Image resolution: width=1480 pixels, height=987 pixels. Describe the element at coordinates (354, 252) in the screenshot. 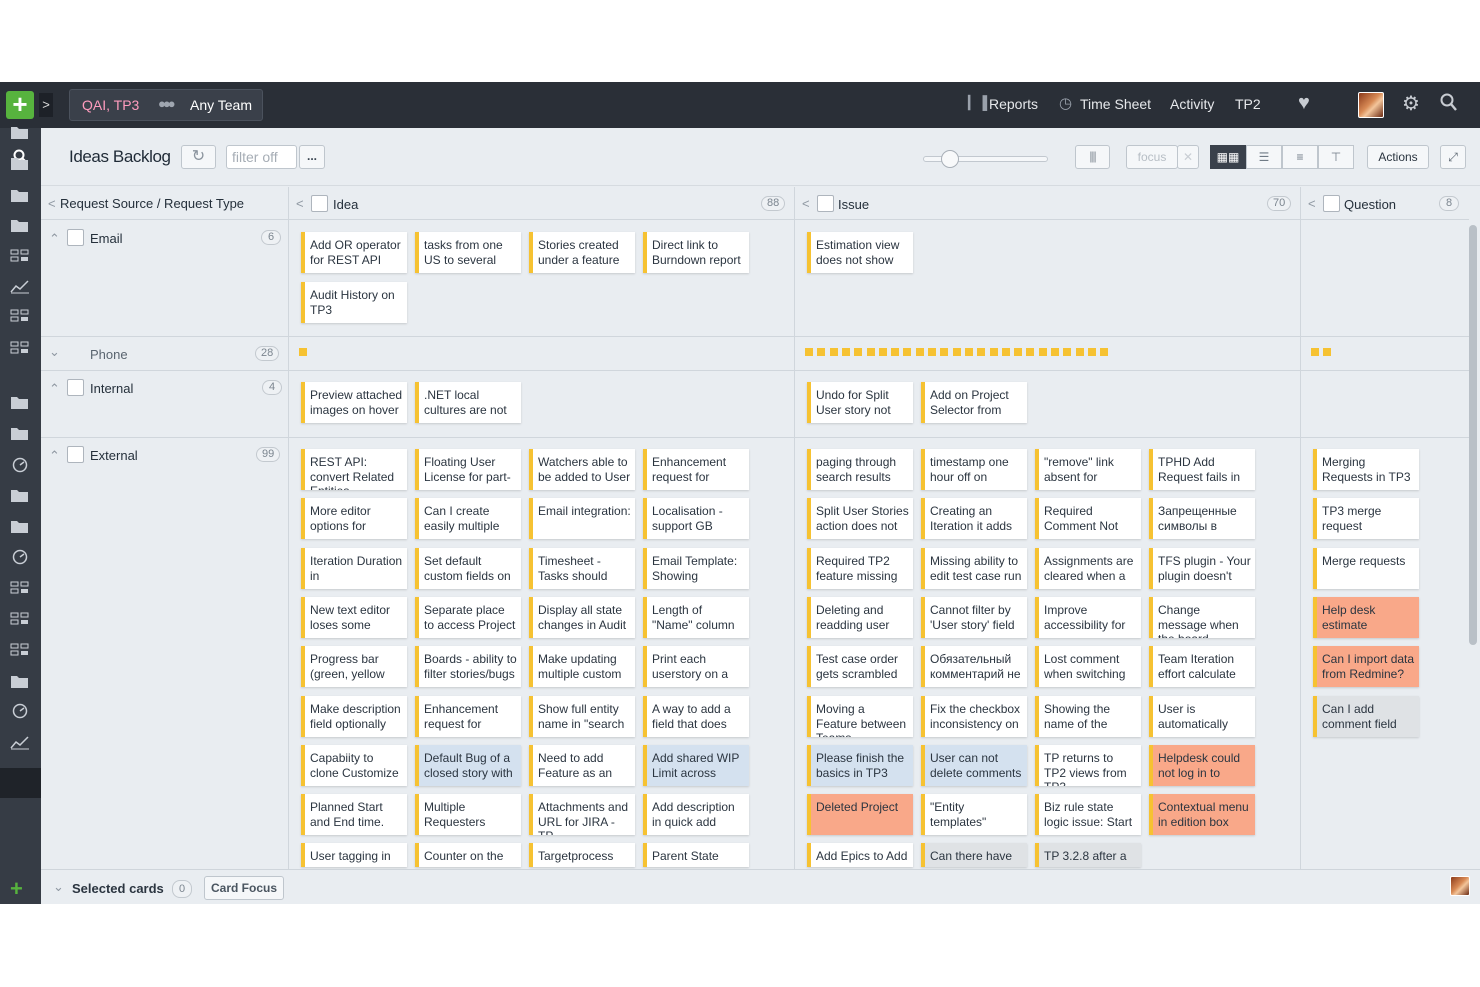

I see `card-email-idea: Add OR operator for REST API` at that location.